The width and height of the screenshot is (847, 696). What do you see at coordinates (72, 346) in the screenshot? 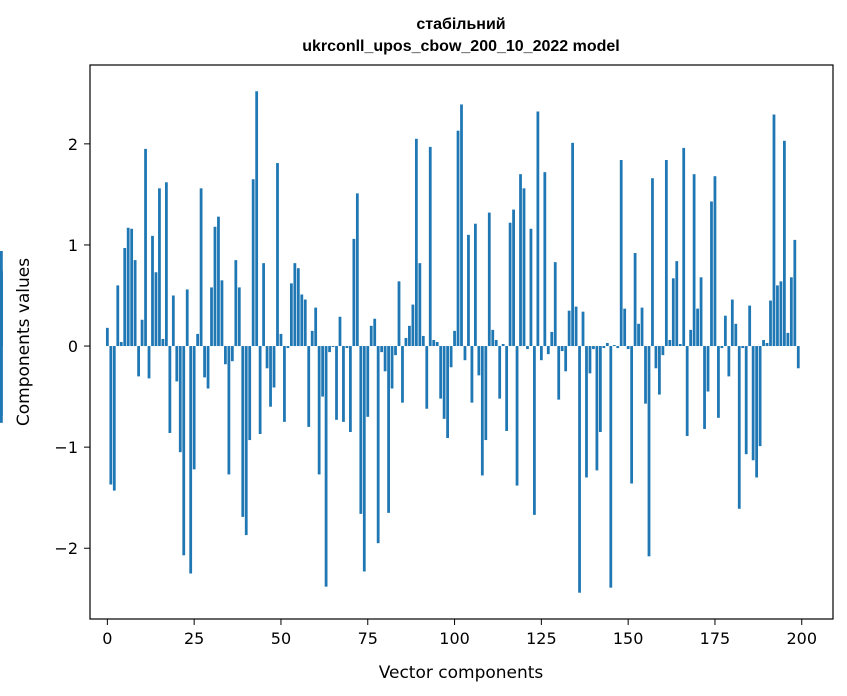
I see `y-axis-ticks: −2 −1 0 1 2` at bounding box center [72, 346].